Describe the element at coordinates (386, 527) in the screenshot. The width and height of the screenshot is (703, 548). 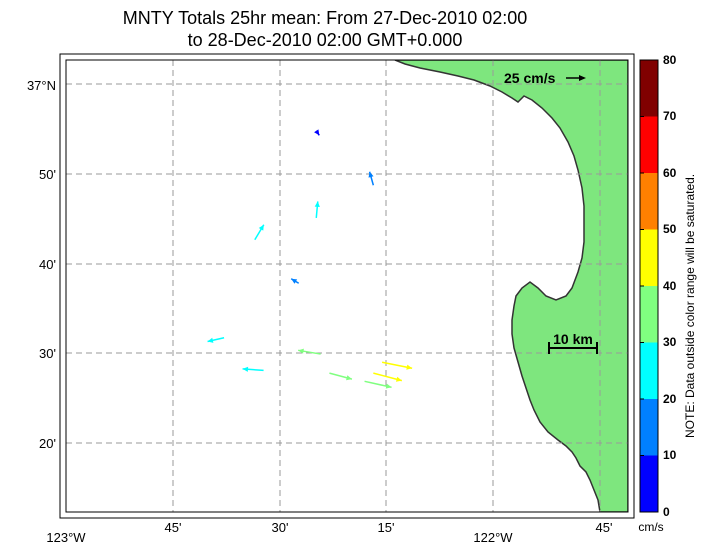
I see `x-tick-label: 15'` at that location.